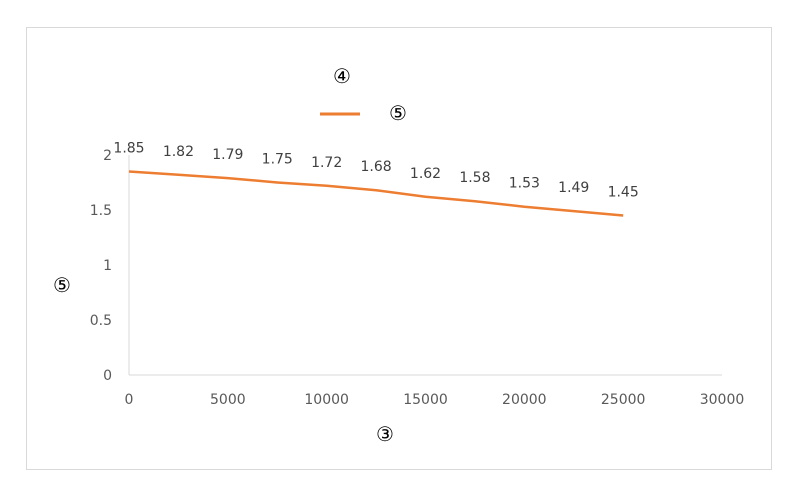 Image resolution: width=800 pixels, height=500 pixels. Describe the element at coordinates (101, 321) in the screenshot. I see `y-tick-label: 0.5` at that location.